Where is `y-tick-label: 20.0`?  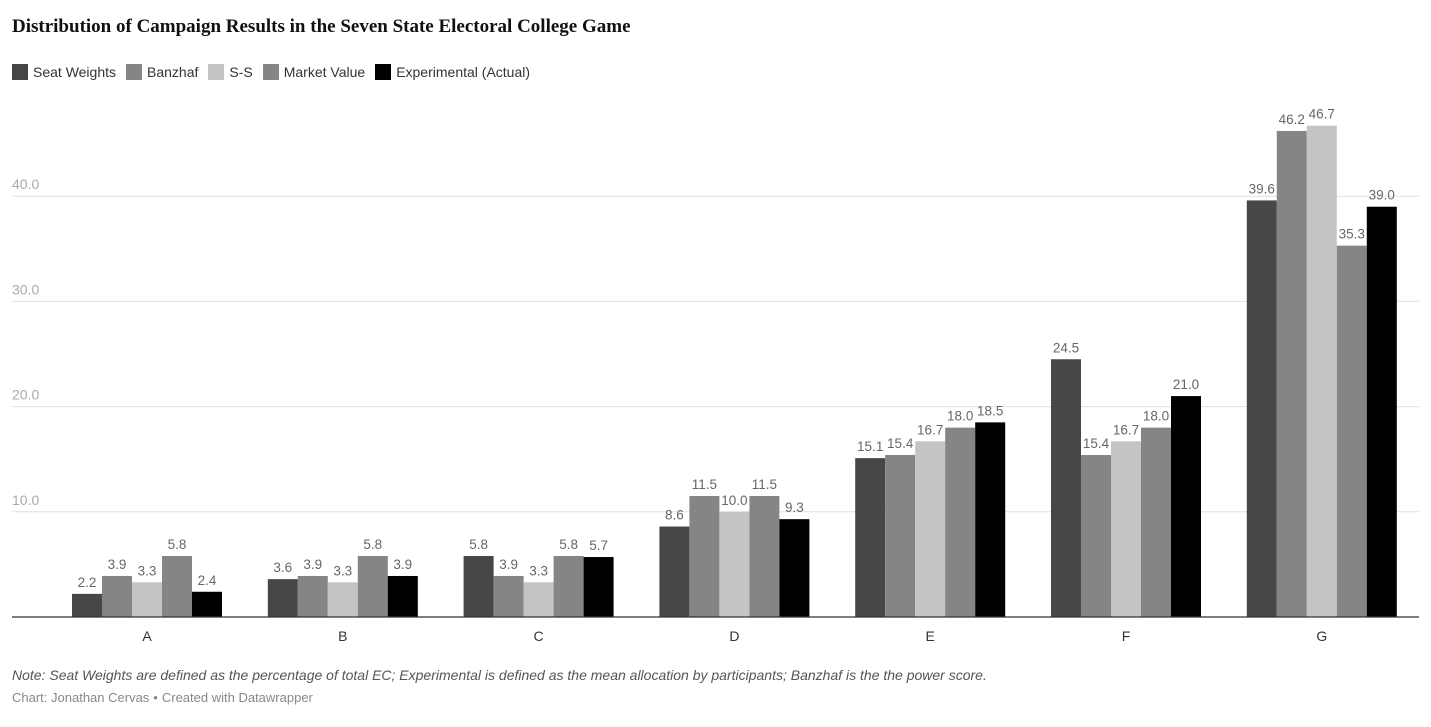
y-tick-label: 20.0 is located at coordinates (25, 395).